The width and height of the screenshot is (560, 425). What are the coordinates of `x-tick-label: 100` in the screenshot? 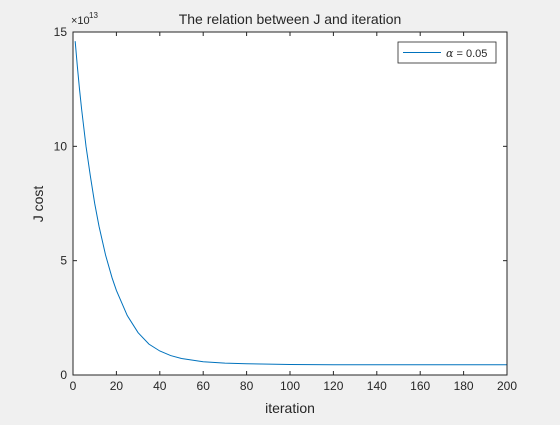 It's located at (290, 386).